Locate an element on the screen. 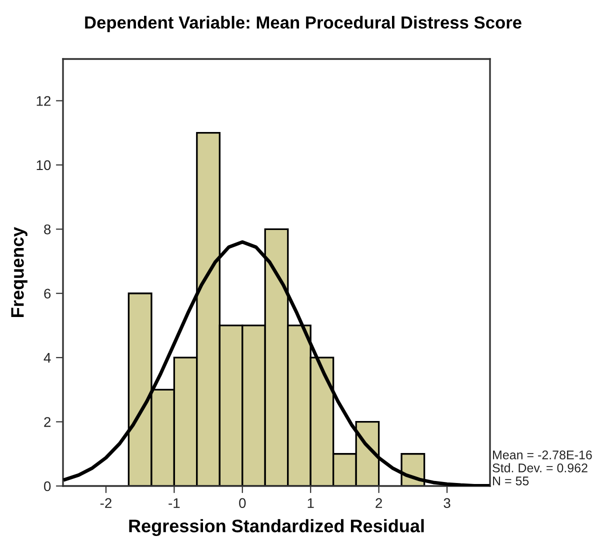 This screenshot has height=547, width=606. x-tick-label: -2 is located at coordinates (106, 503).